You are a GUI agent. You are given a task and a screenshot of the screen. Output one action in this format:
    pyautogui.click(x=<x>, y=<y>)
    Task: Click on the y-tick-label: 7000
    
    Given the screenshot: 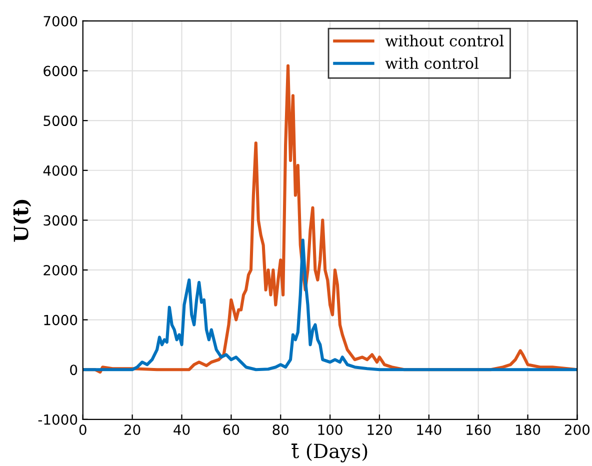 What is the action you would take?
    pyautogui.click(x=61, y=21)
    